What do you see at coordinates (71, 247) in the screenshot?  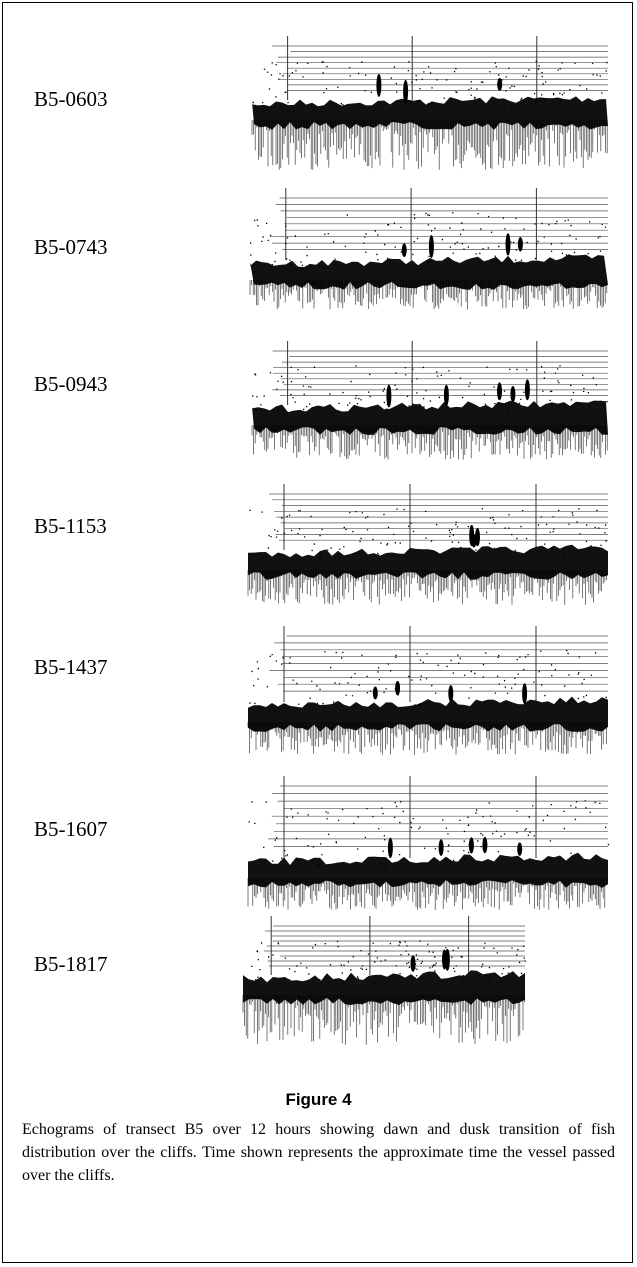 I see `panel-label: B5-0743` at bounding box center [71, 247].